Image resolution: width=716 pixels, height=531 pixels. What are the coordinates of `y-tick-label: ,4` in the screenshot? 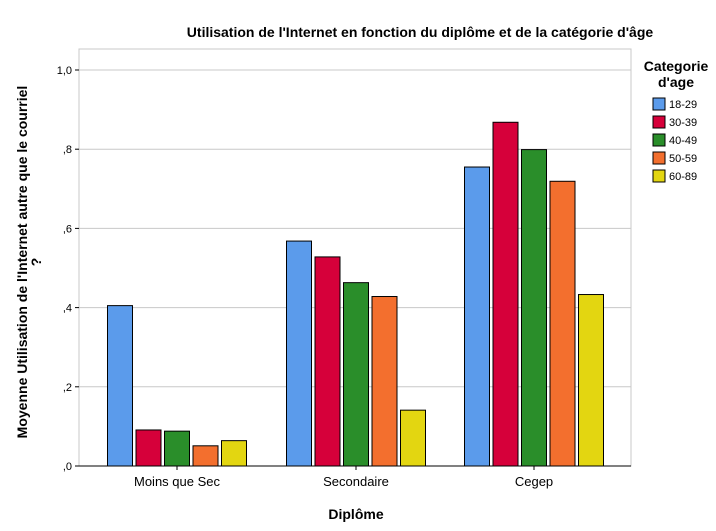 It's located at (67, 309).